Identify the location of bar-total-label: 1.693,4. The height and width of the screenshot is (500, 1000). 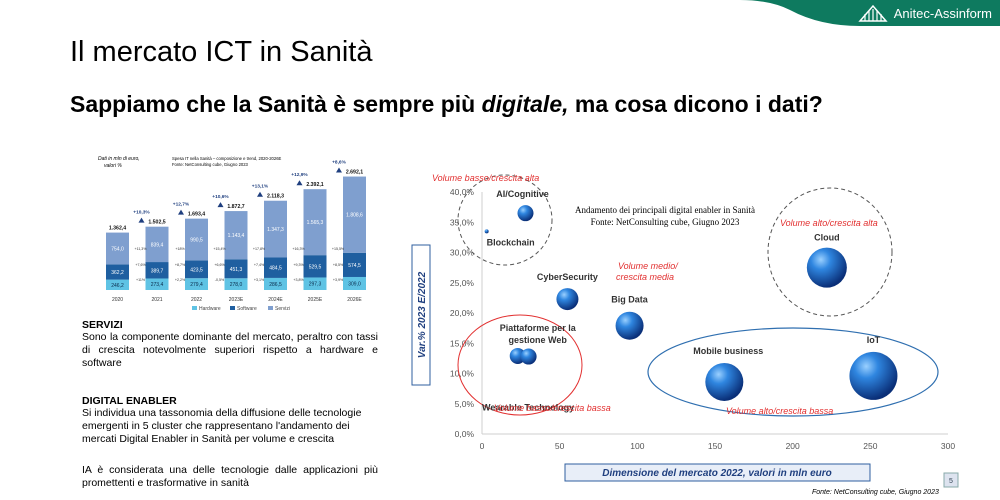
(196, 215).